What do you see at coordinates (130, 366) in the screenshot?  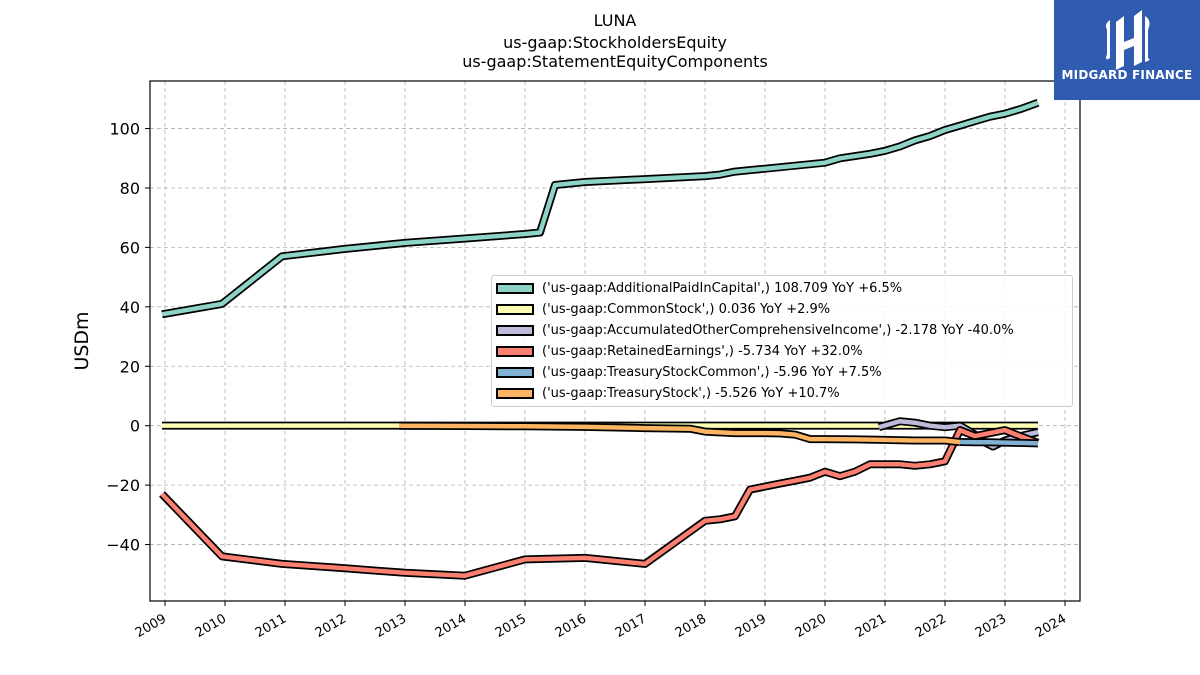 I see `y-tick-label: 20` at bounding box center [130, 366].